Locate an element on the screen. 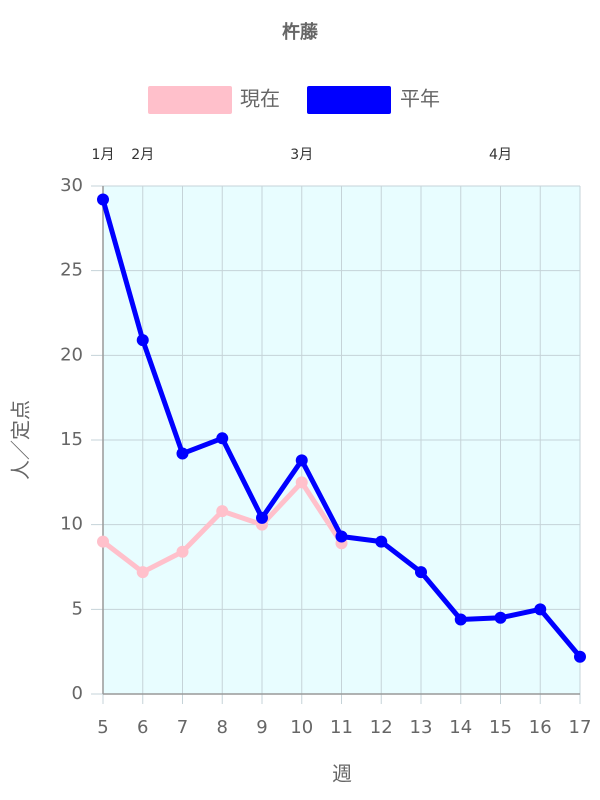 The image size is (600, 800). y-tick-label: 15 is located at coordinates (71, 439).